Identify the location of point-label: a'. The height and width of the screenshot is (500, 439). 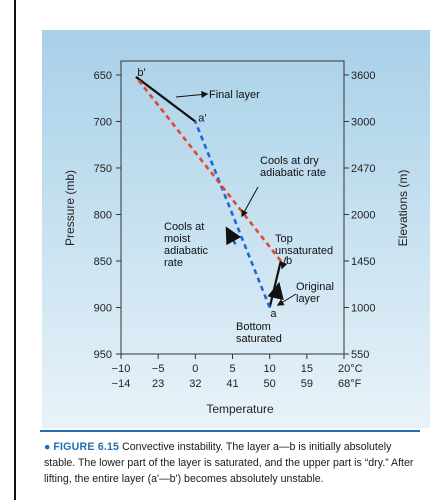
(202, 119).